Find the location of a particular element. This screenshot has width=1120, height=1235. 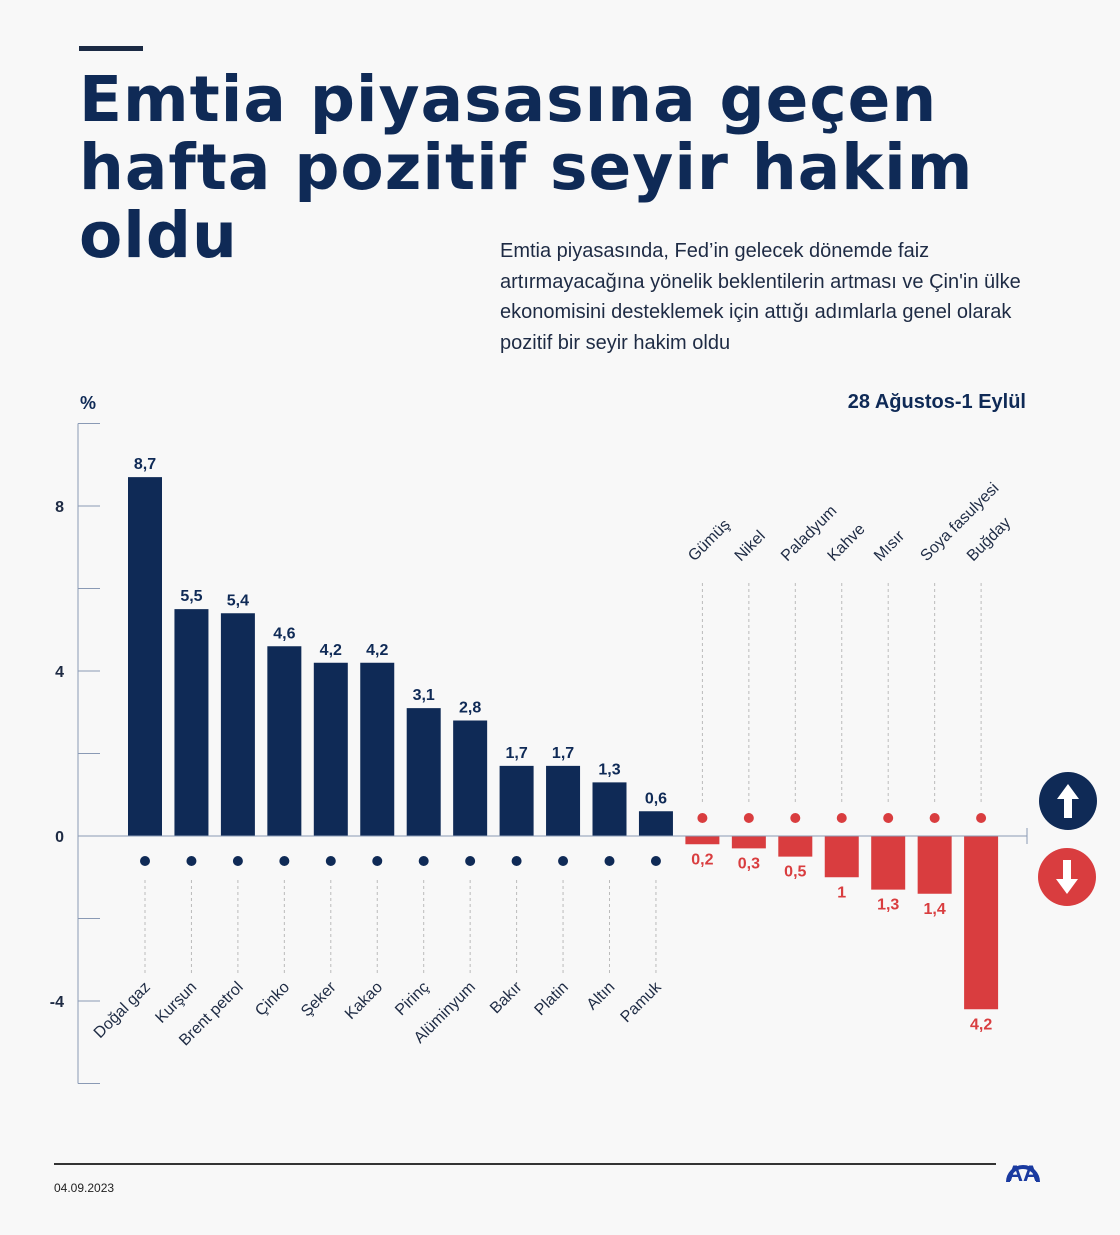

sugar-sack-icon is located at coordinates (330, 861).